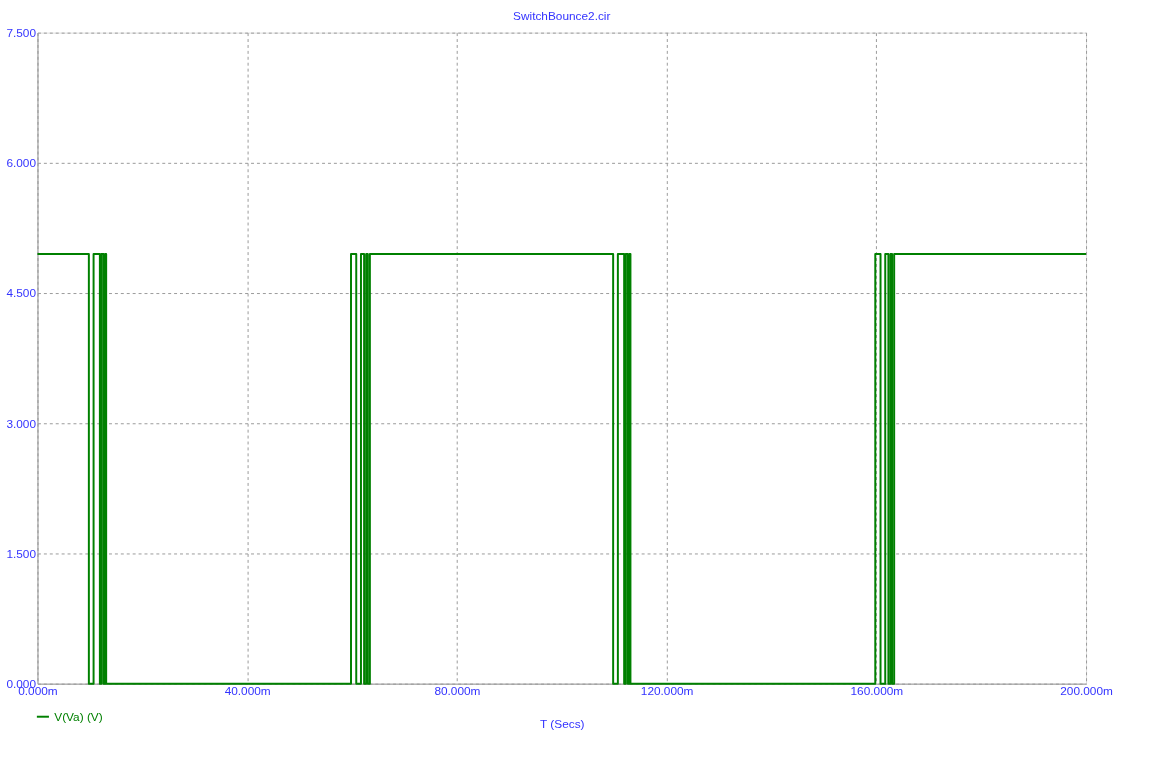  I want to click on legend-label: V(Va) (V), so click(78, 716).